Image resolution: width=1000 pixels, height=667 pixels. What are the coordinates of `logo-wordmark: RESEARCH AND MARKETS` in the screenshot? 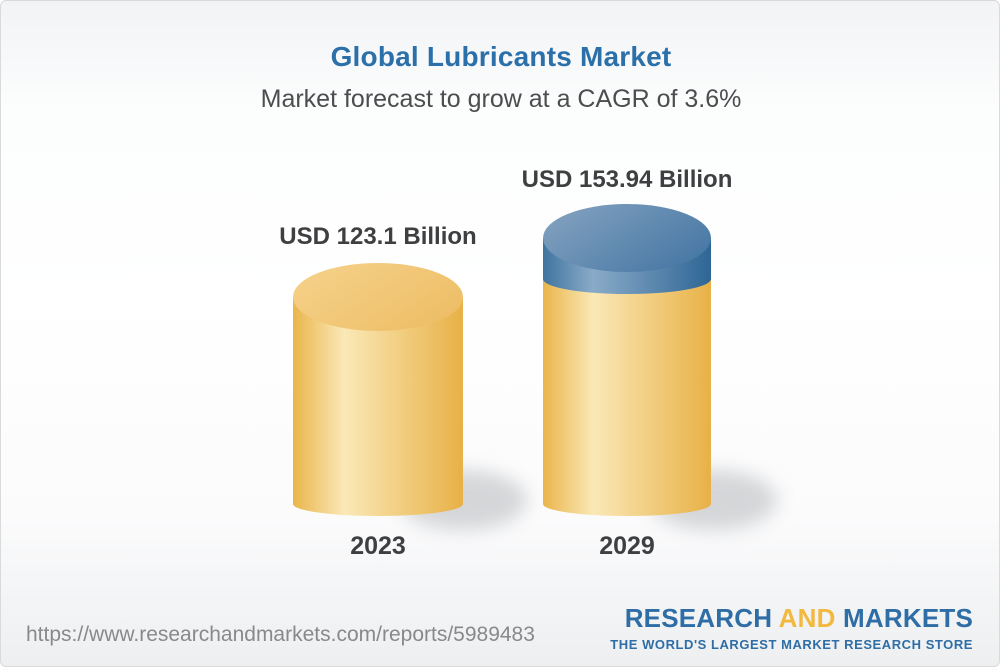 It's located at (791, 618).